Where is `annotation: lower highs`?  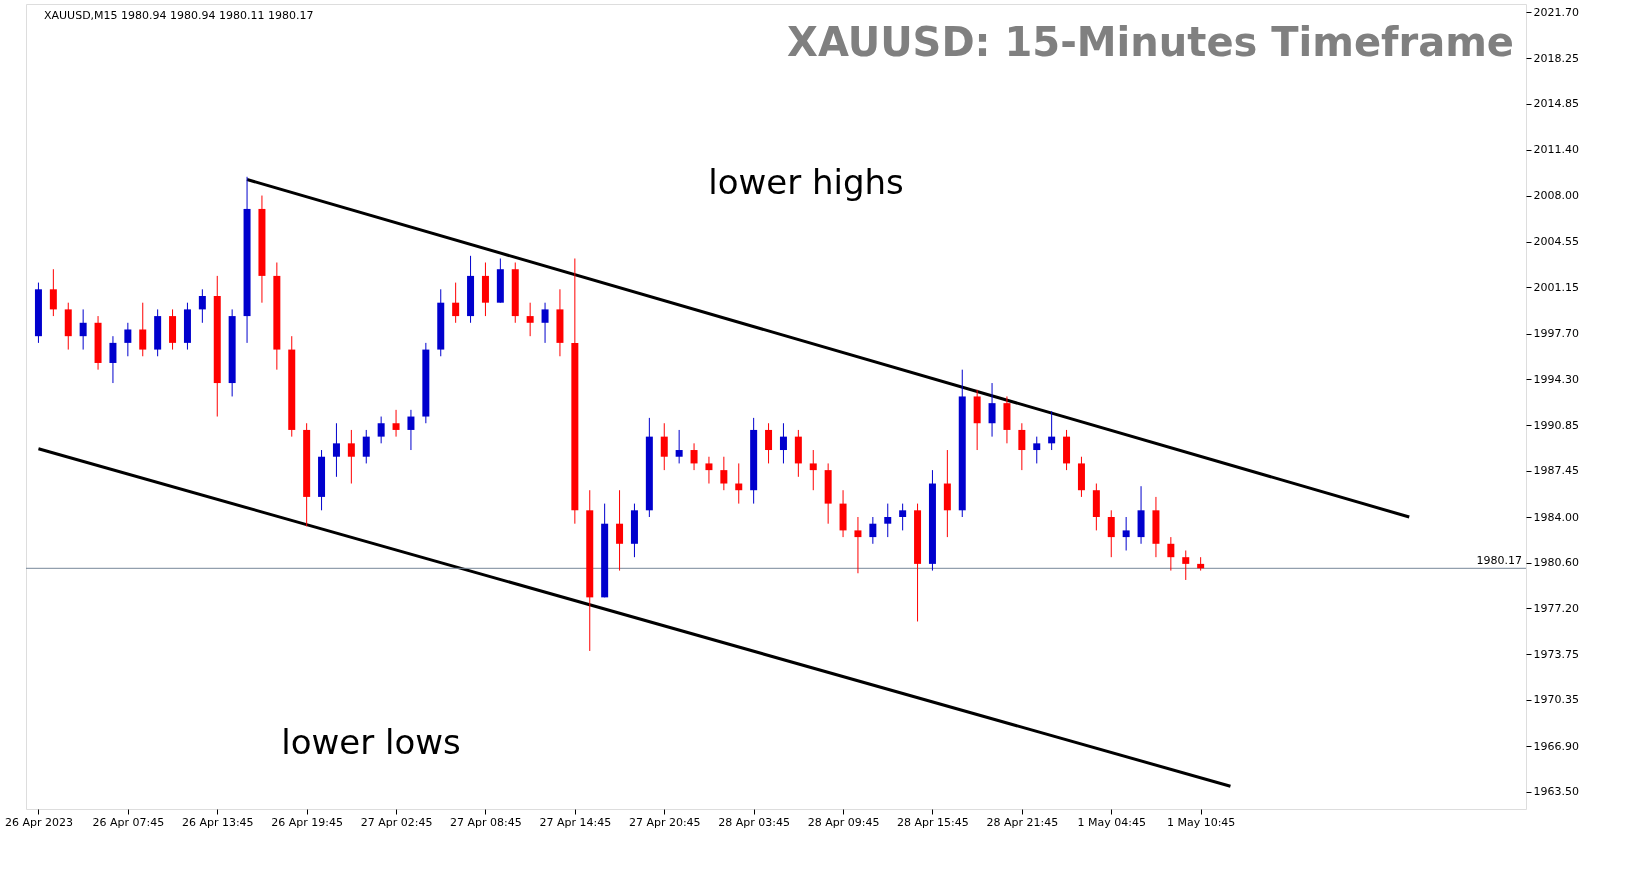
annotation: lower highs is located at coordinates (806, 182).